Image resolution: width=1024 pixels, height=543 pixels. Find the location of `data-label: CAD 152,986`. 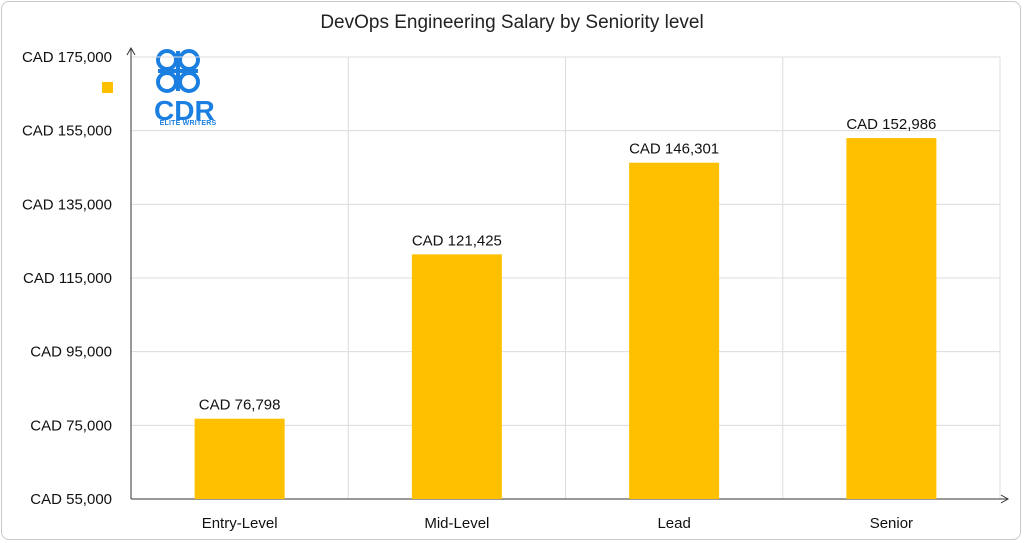

data-label: CAD 152,986 is located at coordinates (891, 124).